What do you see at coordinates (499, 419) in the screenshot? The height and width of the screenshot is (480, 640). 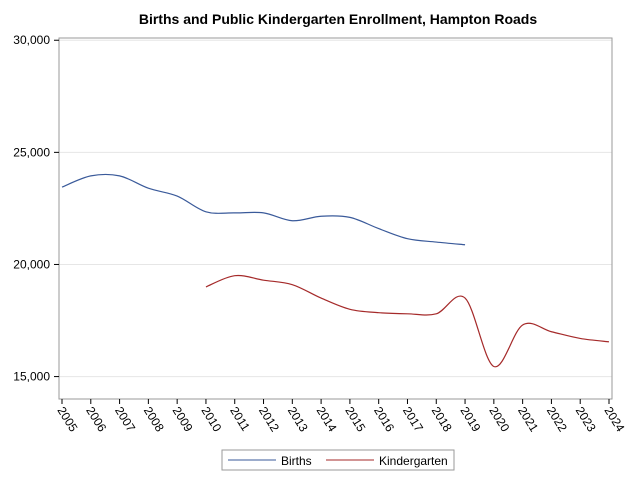 I see `x-tick-label: 2020` at bounding box center [499, 419].